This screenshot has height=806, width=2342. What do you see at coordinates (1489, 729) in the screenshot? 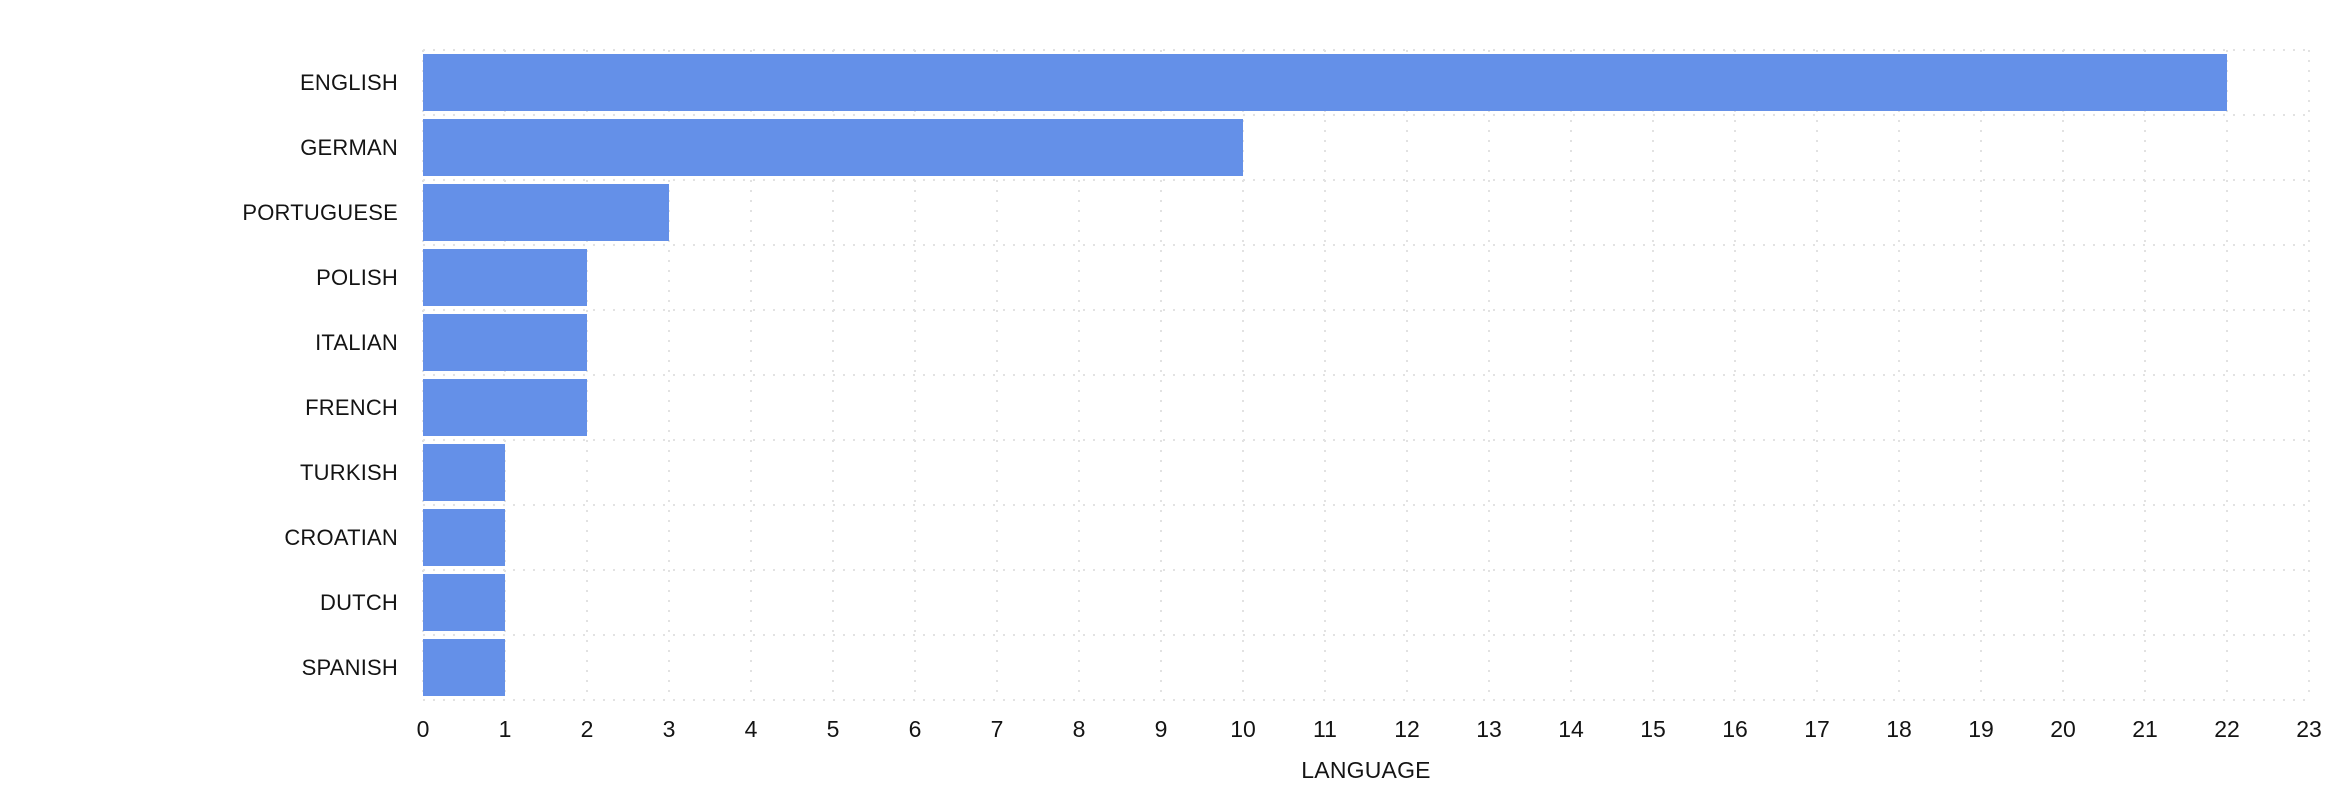
I see `x-tick-label: 13` at bounding box center [1489, 729].